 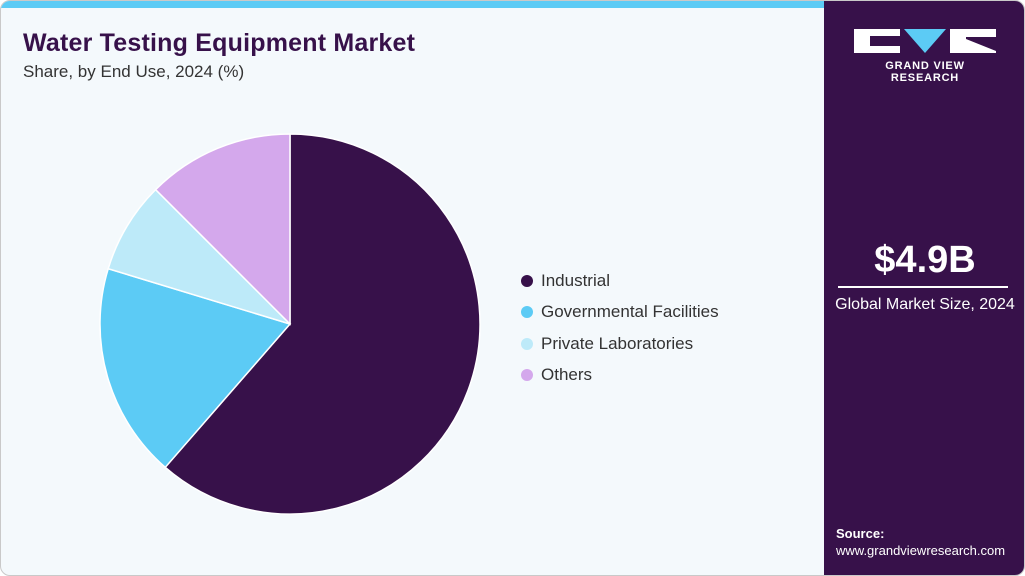 I want to click on legend-item: Industrial, so click(x=620, y=281).